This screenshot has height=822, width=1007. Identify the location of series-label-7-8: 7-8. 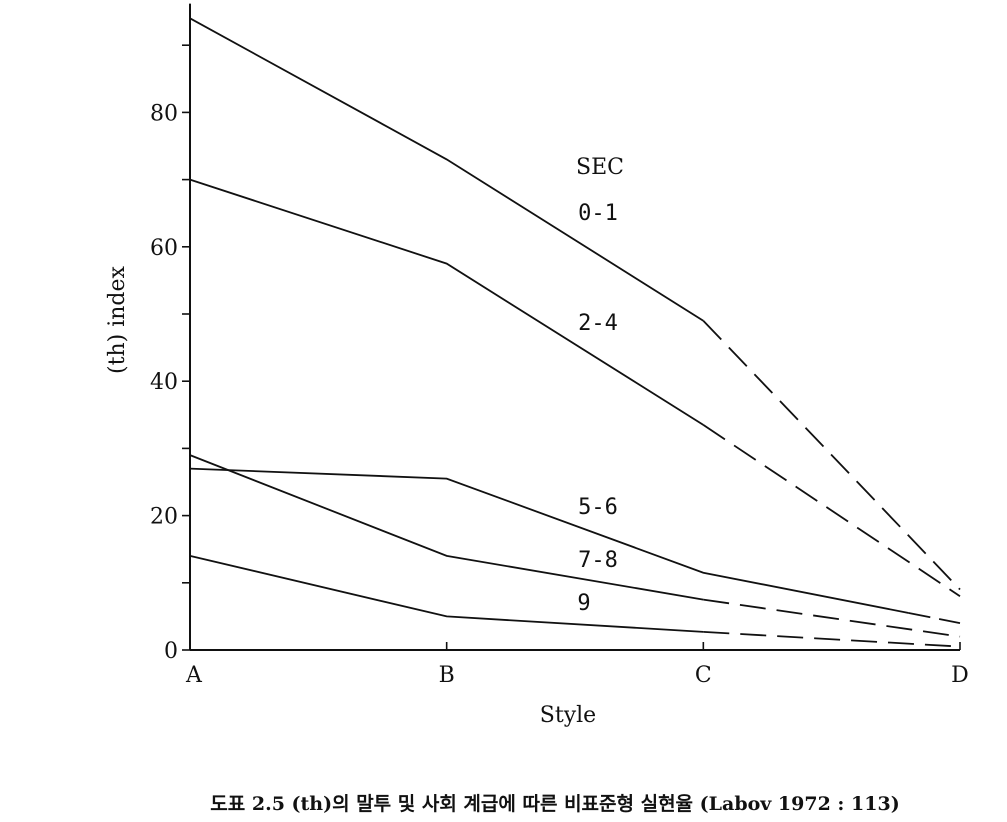
(598, 560).